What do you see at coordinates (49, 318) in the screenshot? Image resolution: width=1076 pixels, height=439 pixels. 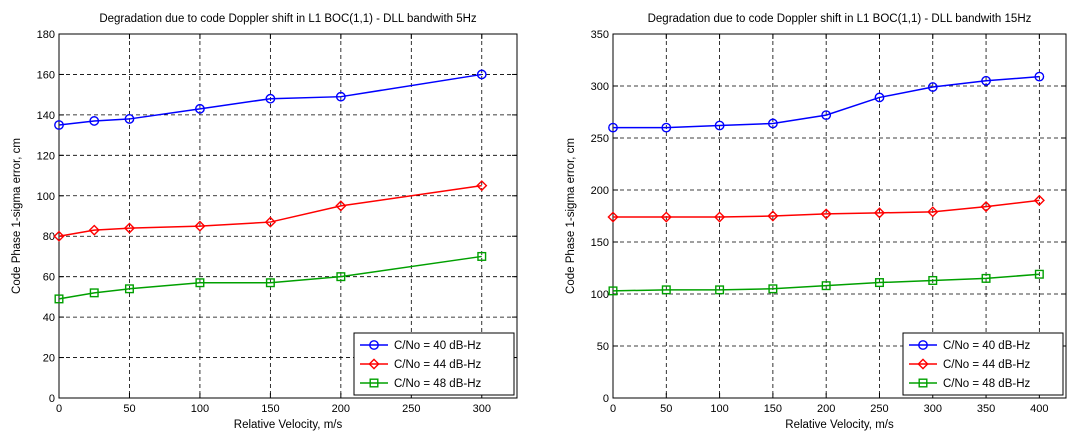 I see `y-tick-label: 40` at bounding box center [49, 318].